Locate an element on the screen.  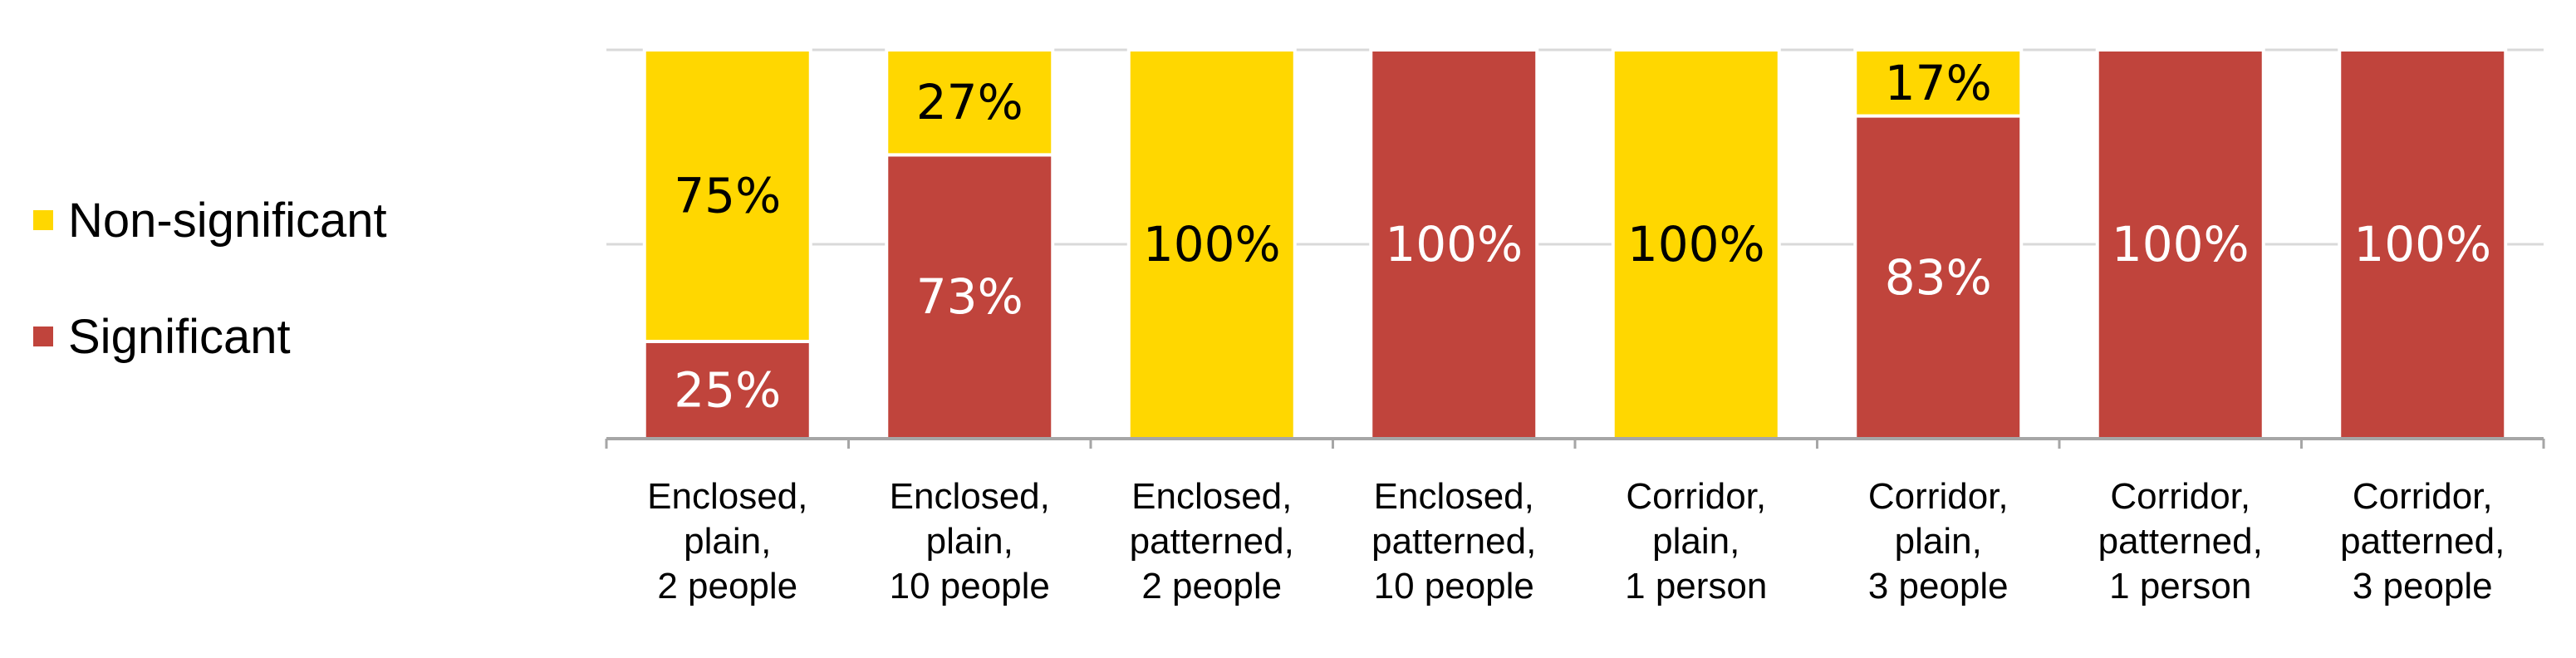
legend-item-non-significant: Non-significant is located at coordinates (210, 220).